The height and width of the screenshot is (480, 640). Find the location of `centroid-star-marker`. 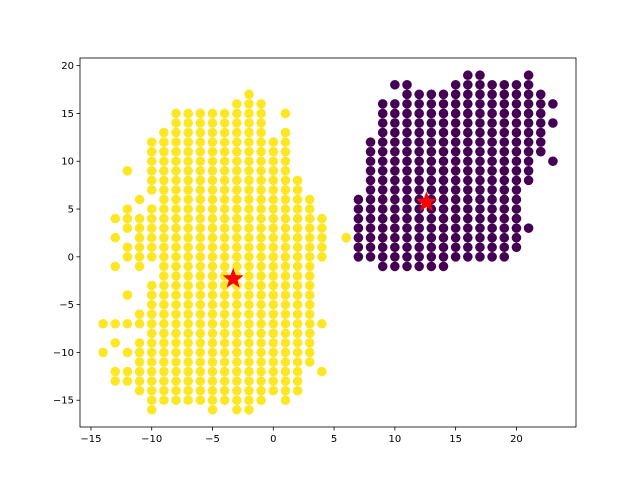

centroid-star-marker is located at coordinates (233, 277).